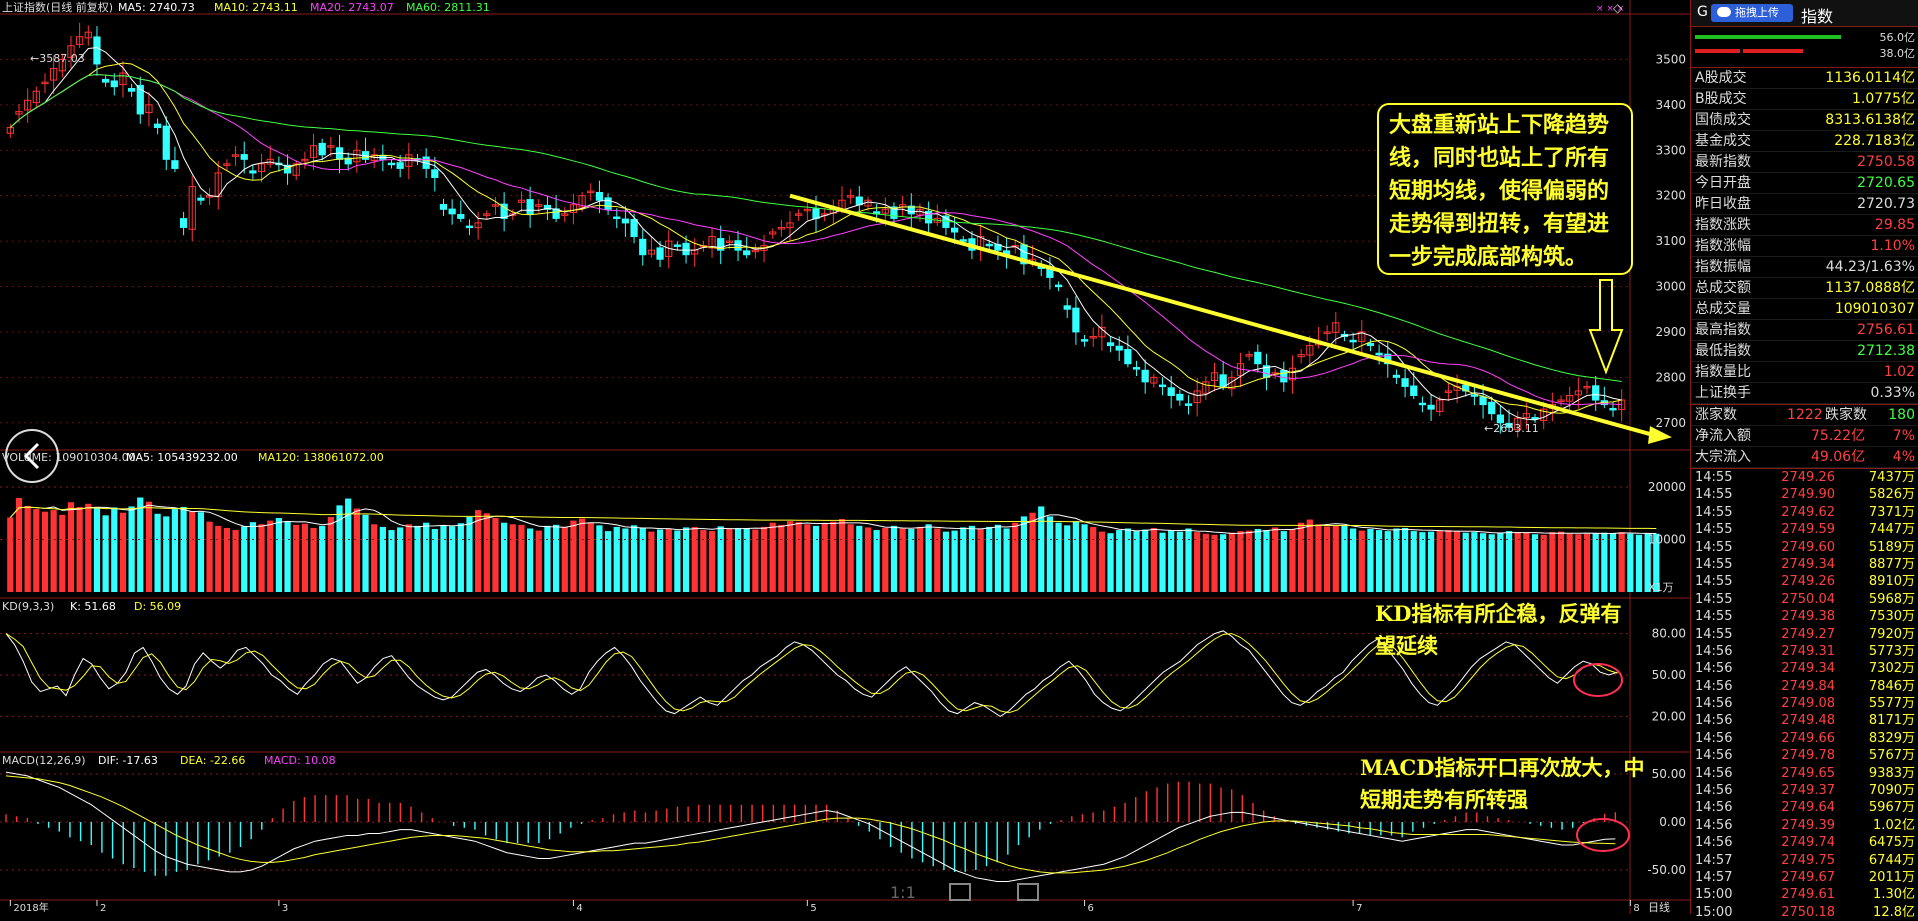 Image resolution: width=1918 pixels, height=921 pixels. I want to click on month-label: 3, so click(285, 908).